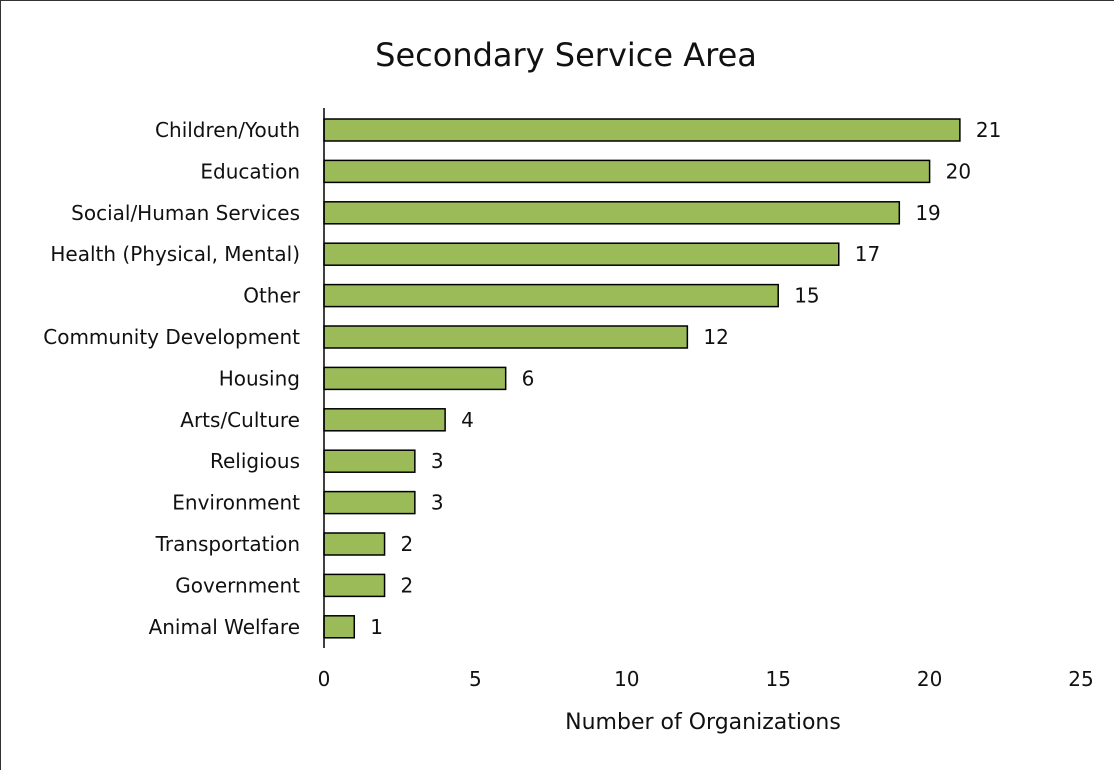  I want to click on value-label: 21, so click(988, 130).